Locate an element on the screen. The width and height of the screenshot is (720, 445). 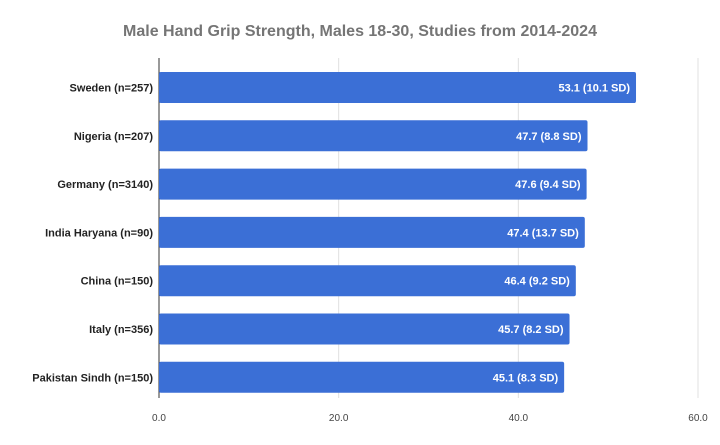
bar-data-label: 47.4 (13.7 SD) is located at coordinates (543, 233).